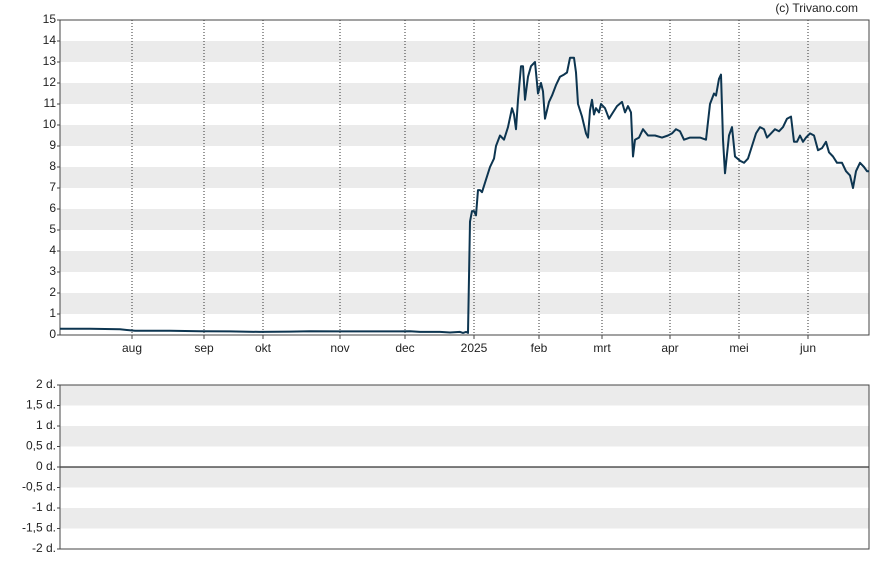 This screenshot has width=888, height=565. What do you see at coordinates (52, 208) in the screenshot?
I see `y-tick-label: 6` at bounding box center [52, 208].